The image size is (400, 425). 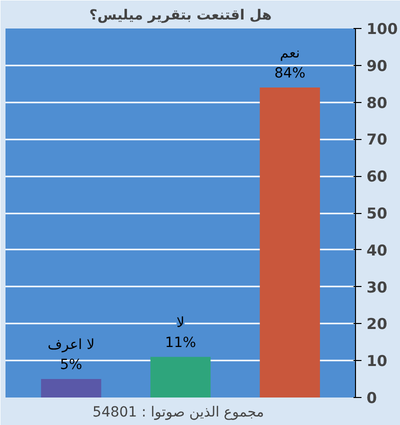 I want to click on y-tick-label: 60, so click(x=377, y=177).